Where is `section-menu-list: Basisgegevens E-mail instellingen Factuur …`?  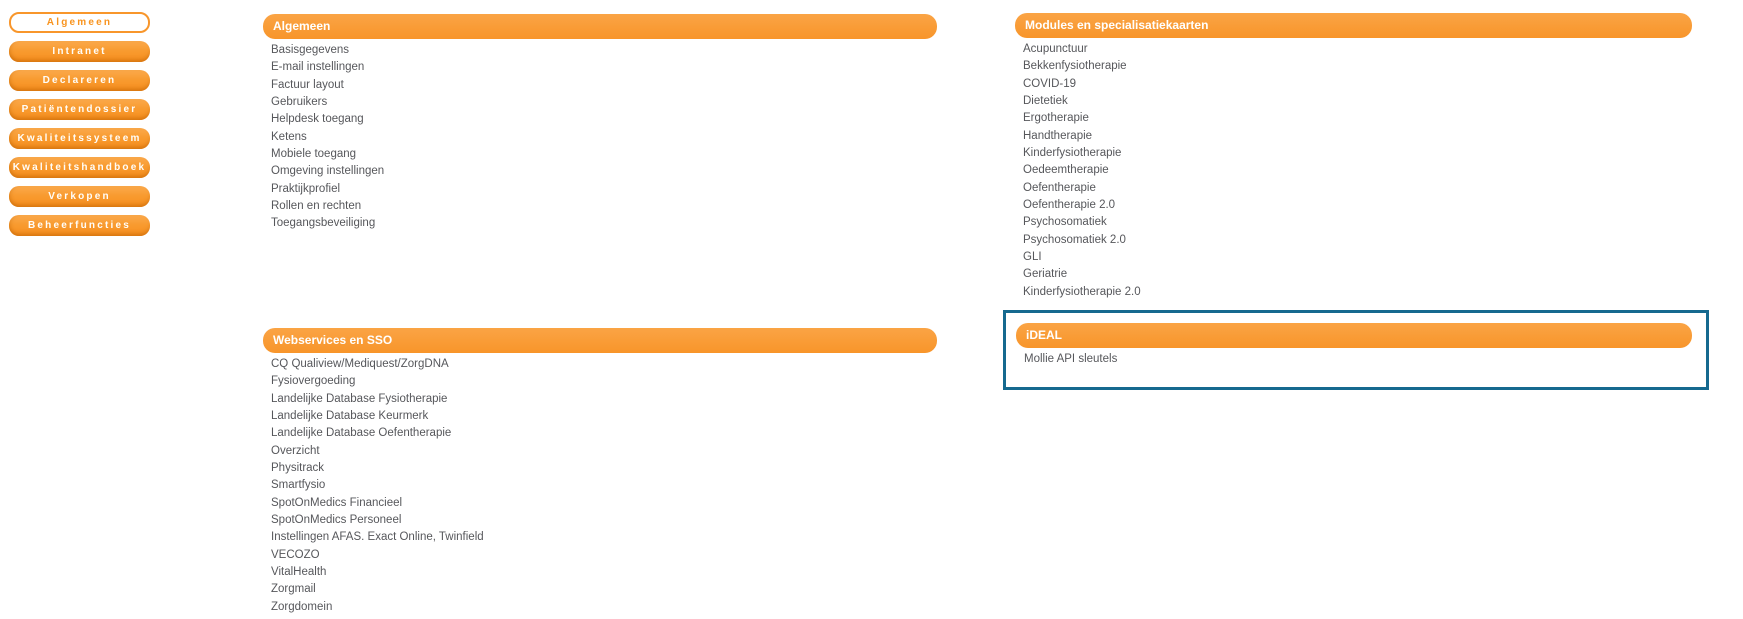
section-menu-list: Basisgegevens E-mail instellingen Factuur … is located at coordinates (600, 137).